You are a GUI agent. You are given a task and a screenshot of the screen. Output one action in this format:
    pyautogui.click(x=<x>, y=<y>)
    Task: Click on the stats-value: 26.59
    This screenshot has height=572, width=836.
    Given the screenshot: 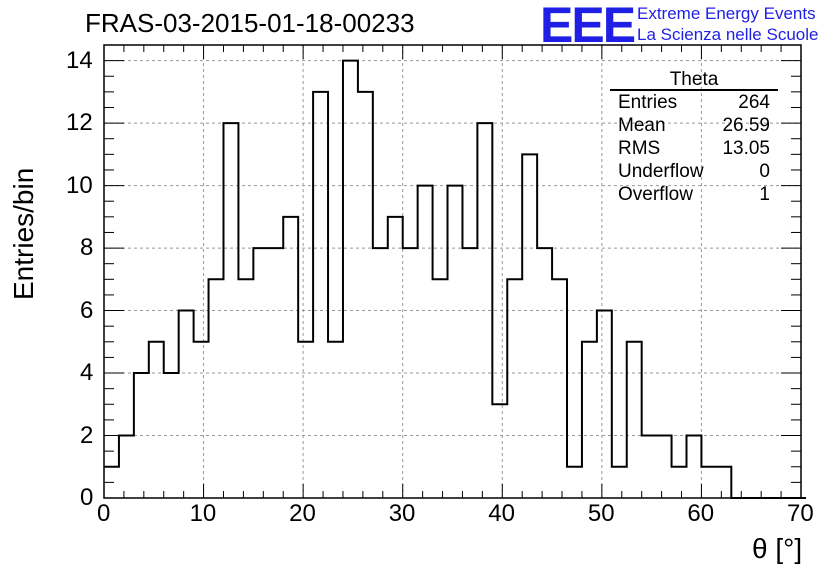 What is the action you would take?
    pyautogui.click(x=746, y=125)
    